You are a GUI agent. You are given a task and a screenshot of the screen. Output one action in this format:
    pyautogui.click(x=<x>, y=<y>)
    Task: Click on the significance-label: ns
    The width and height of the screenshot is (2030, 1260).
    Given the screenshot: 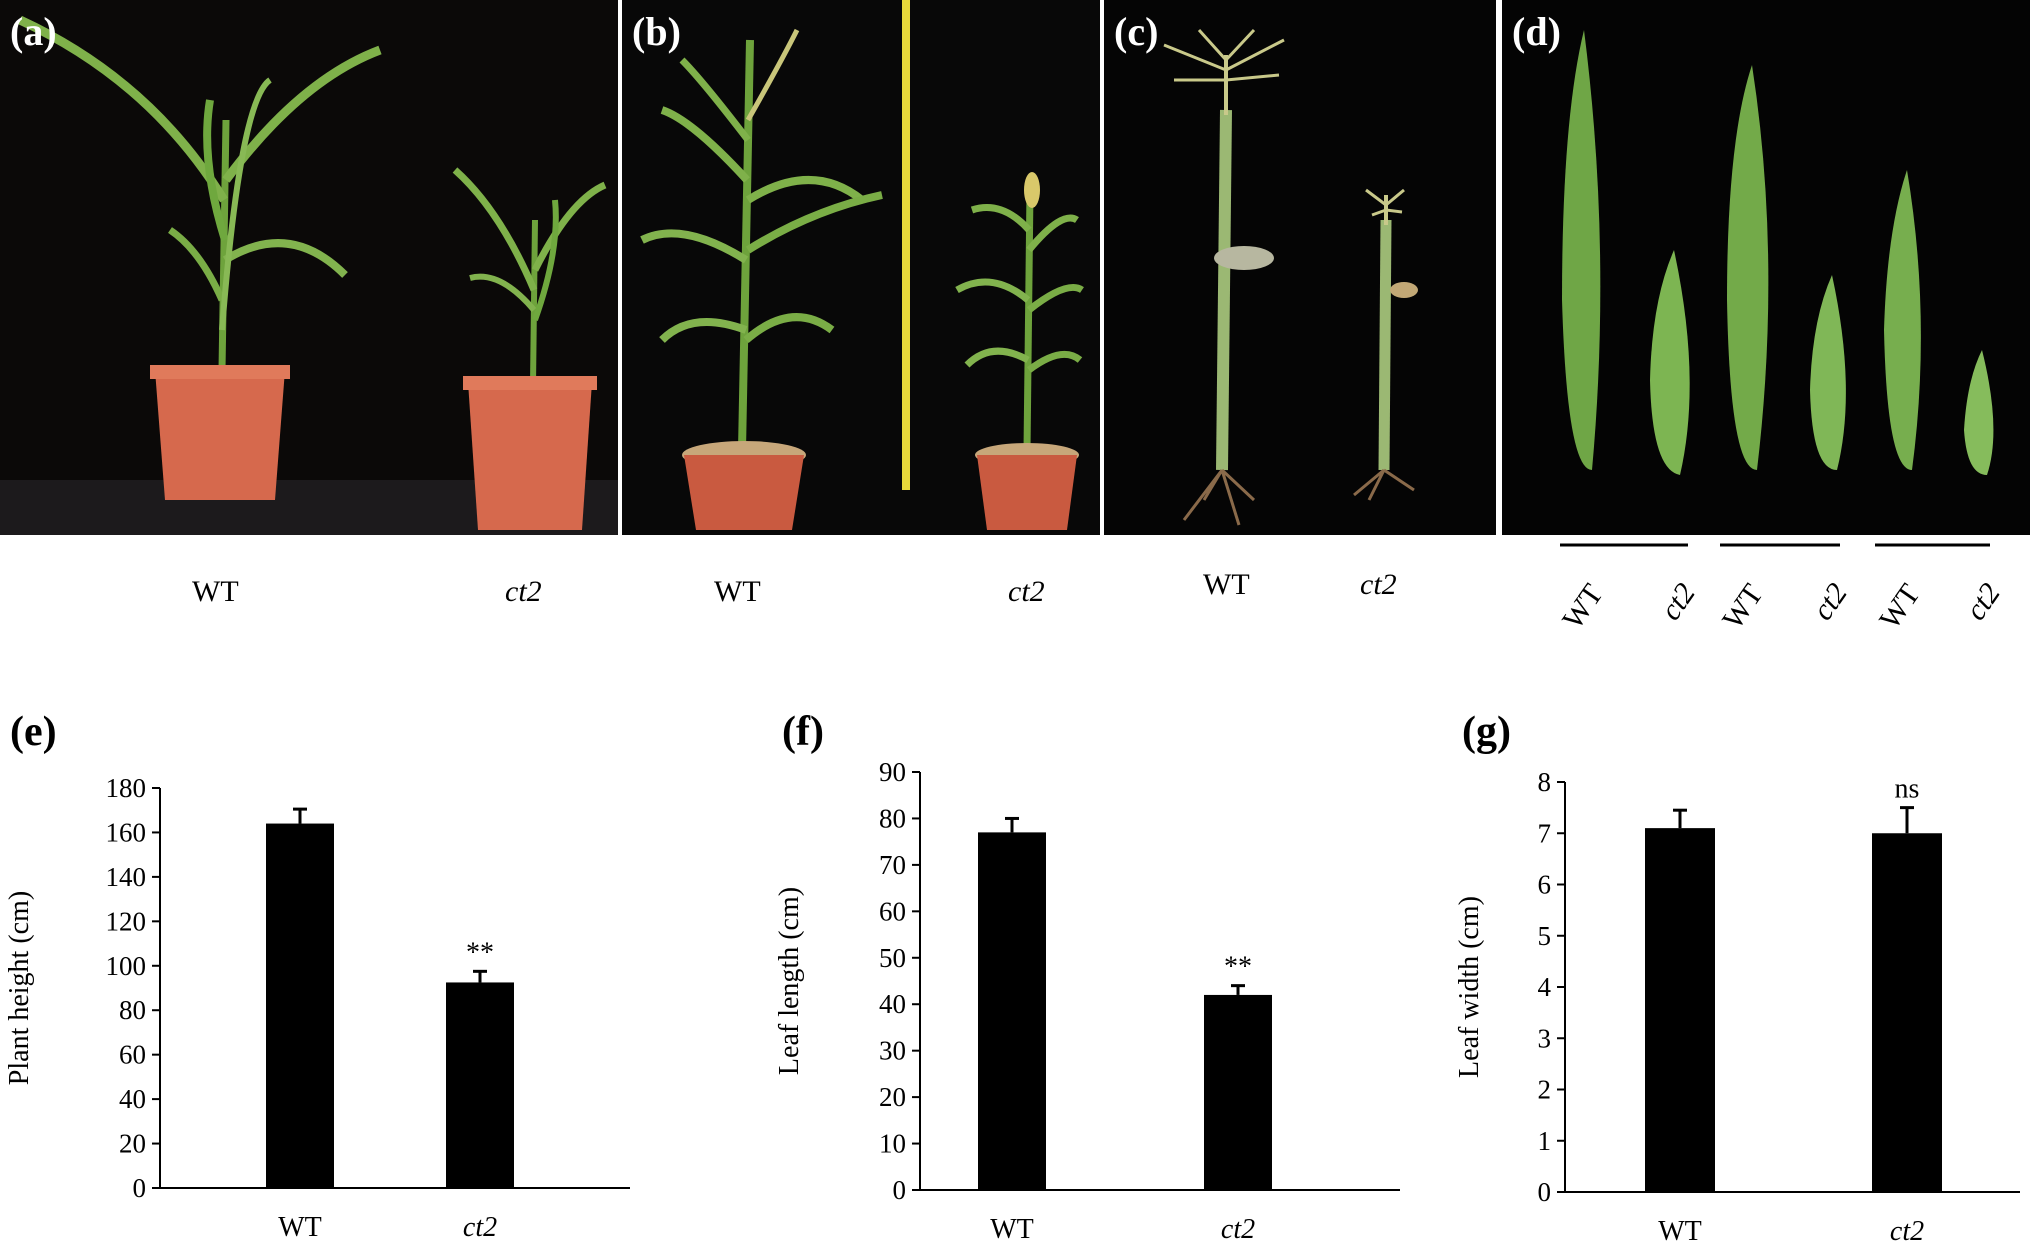 What is the action you would take?
    pyautogui.click(x=1907, y=789)
    